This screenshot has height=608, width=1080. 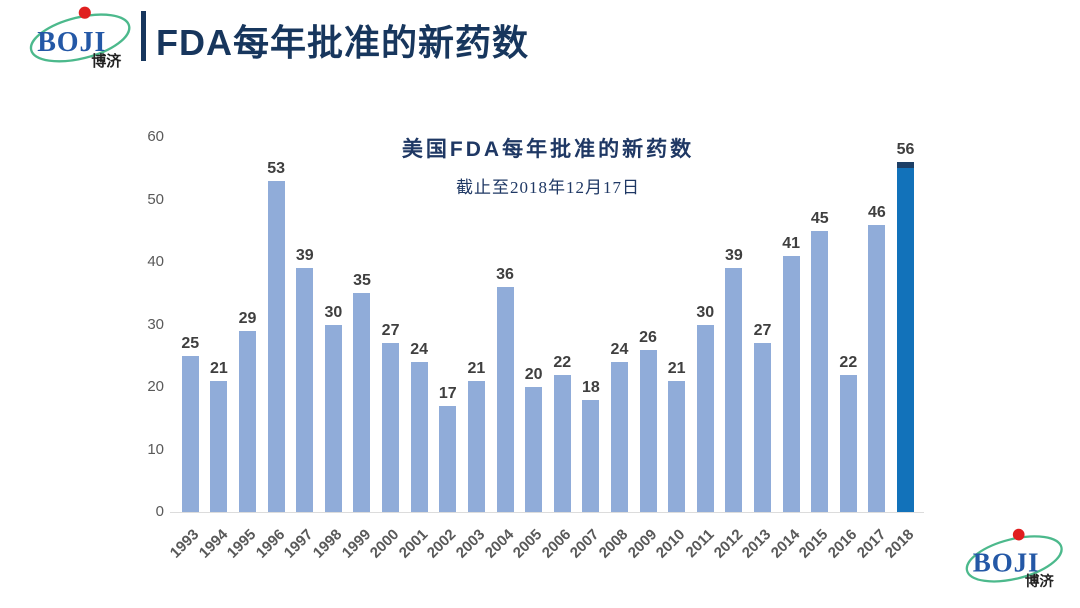 What do you see at coordinates (844, 543) in the screenshot?
I see `x-axis-slot: 2016` at bounding box center [844, 543].